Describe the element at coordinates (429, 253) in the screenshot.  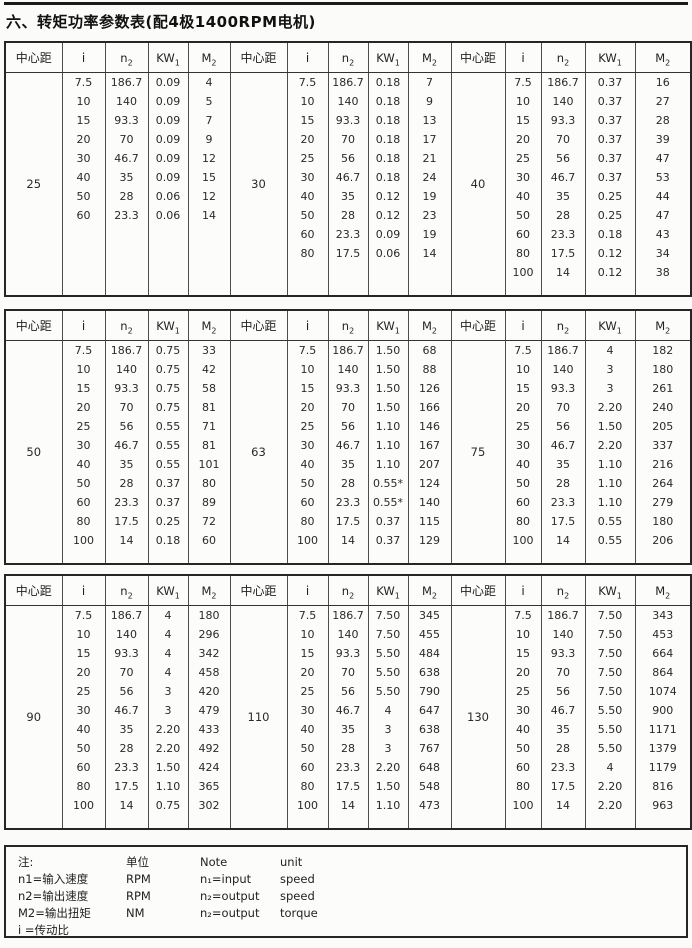
I see `m2-value: 14` at that location.